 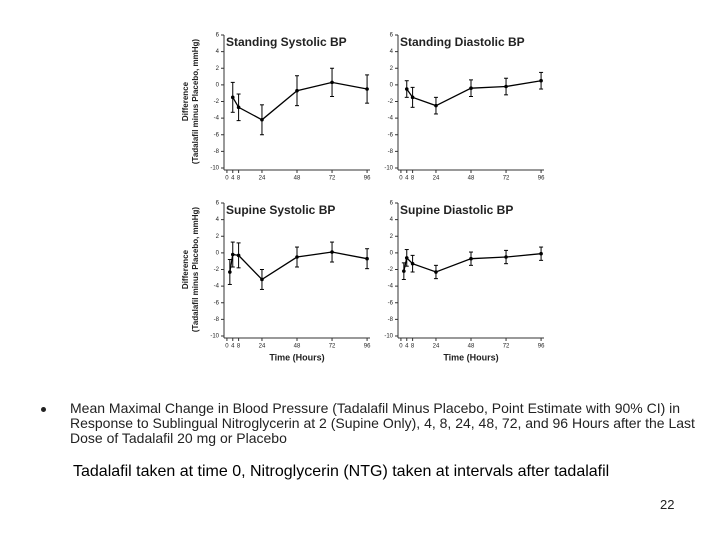 What do you see at coordinates (667, 504) in the screenshot?
I see `page-number: 22` at bounding box center [667, 504].